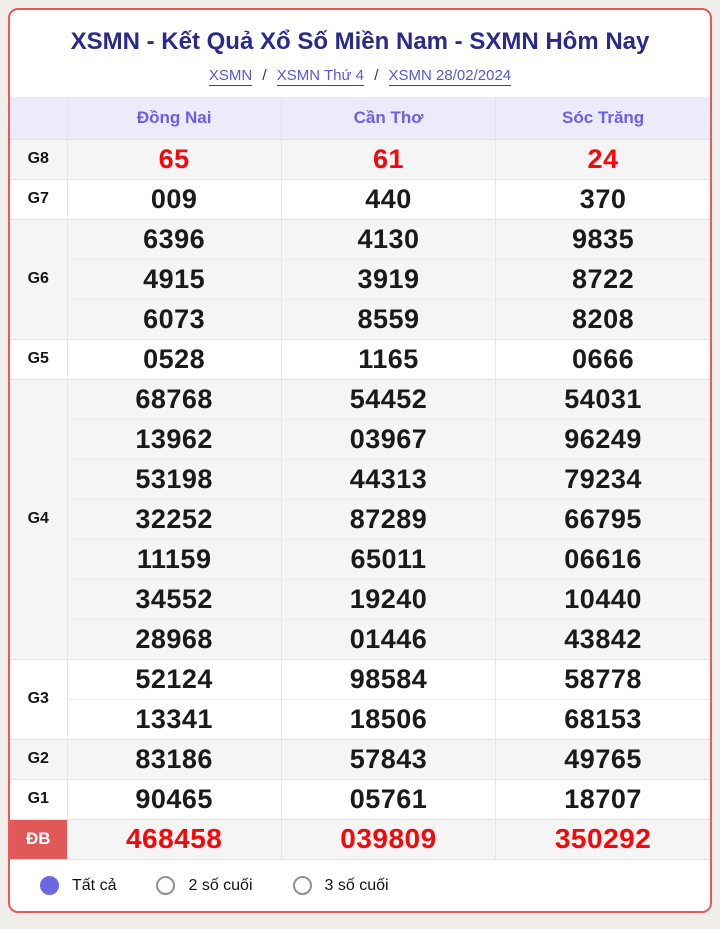 The width and height of the screenshot is (720, 929). I want to click on result-number-g3-col2: 18506, so click(388, 718).